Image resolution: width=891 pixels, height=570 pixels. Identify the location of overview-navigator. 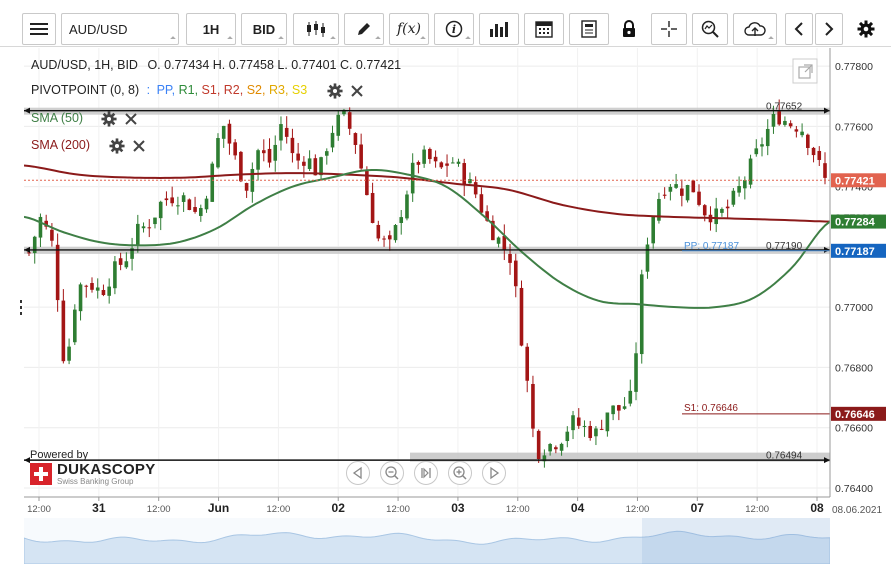
(427, 541).